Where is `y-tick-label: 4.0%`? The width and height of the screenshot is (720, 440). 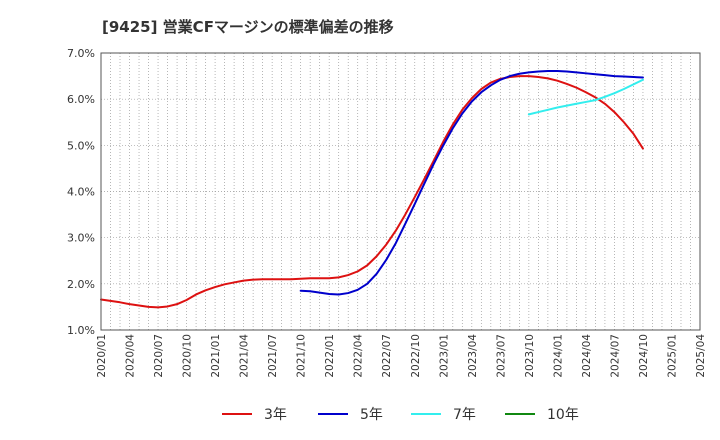 y-tick-label: 4.0% is located at coordinates (81, 192).